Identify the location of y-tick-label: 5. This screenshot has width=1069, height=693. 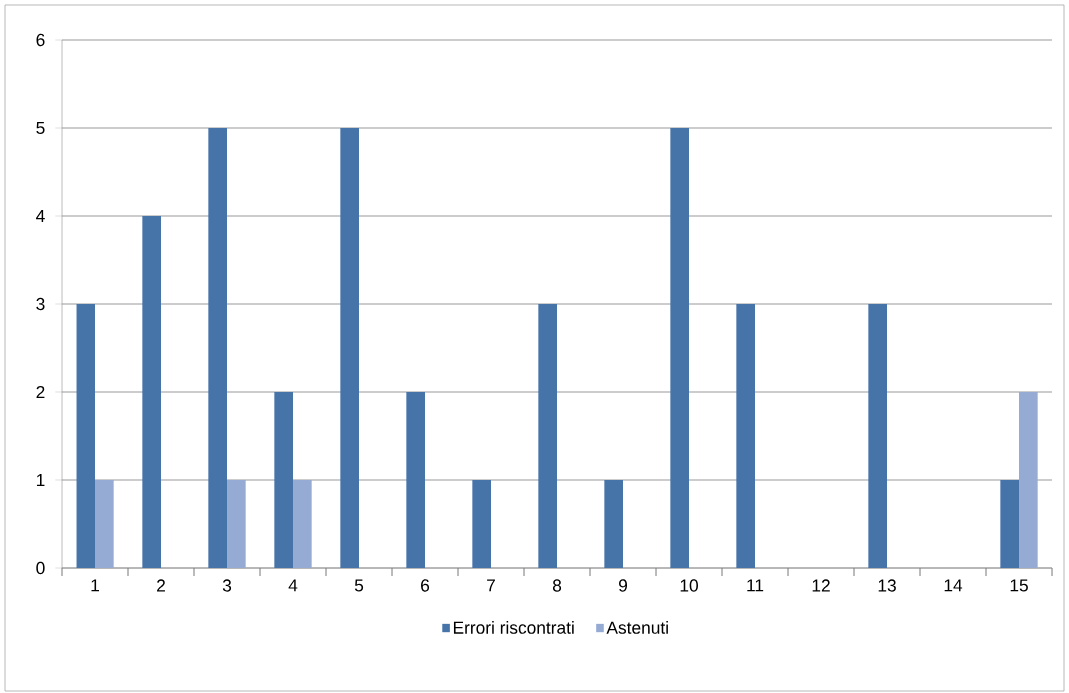
(40, 128).